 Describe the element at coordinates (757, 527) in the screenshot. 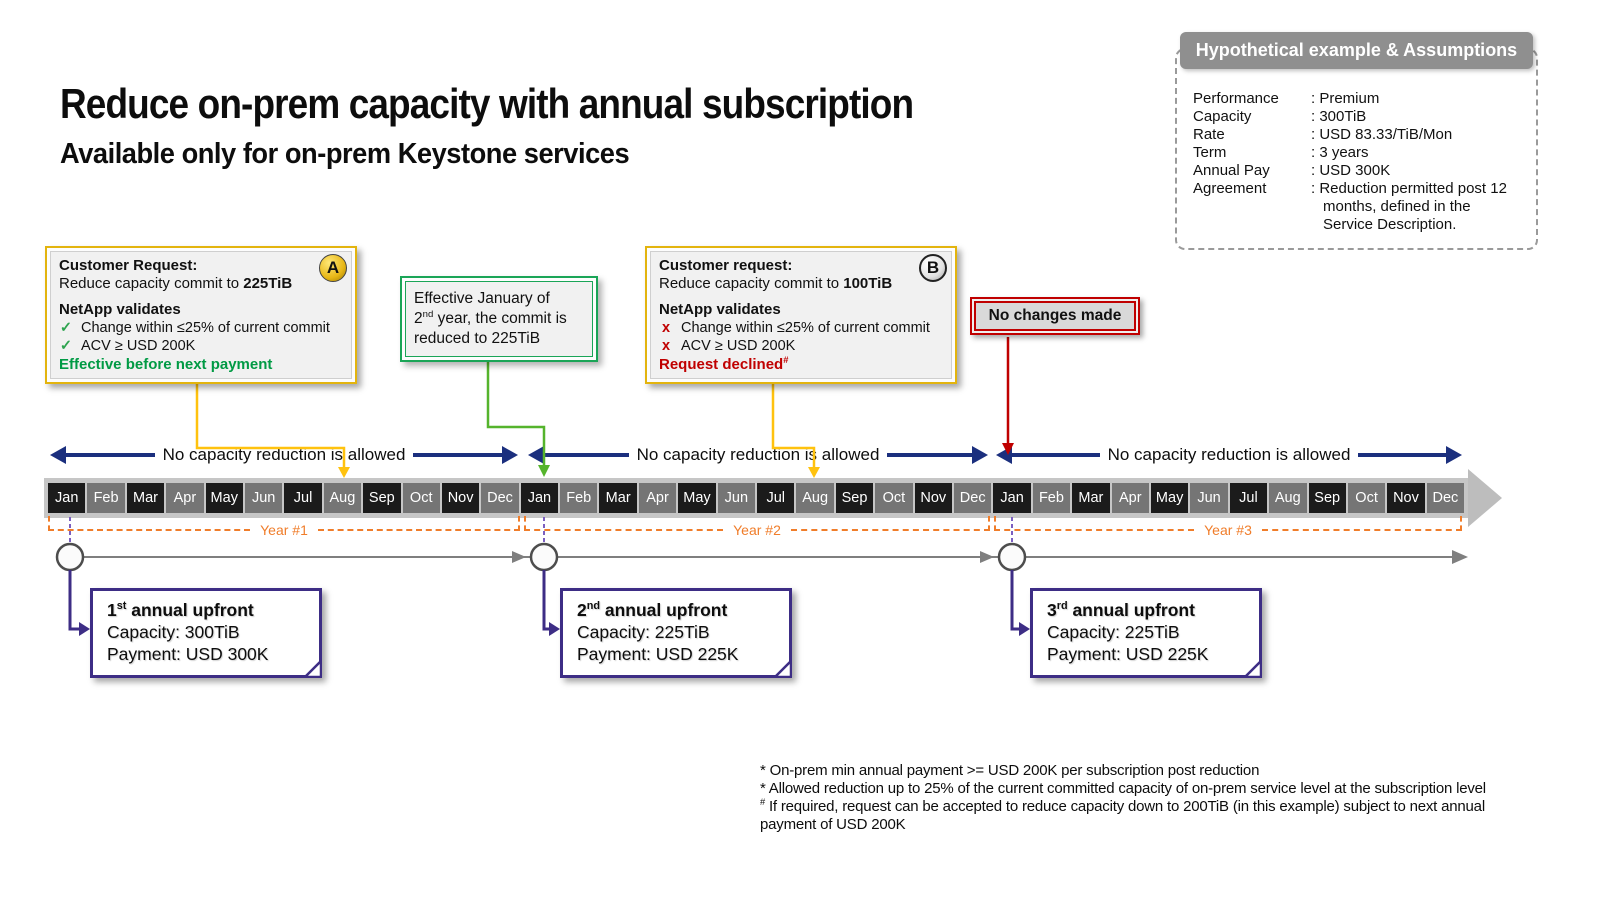

I see `year-bracket-2: Year #2` at that location.